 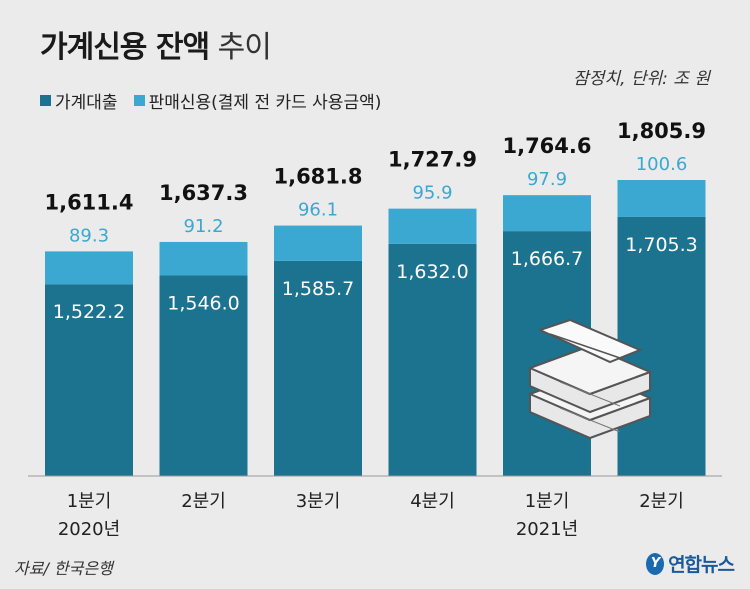 I want to click on logo: Y 연합뉴스, so click(x=690, y=563).